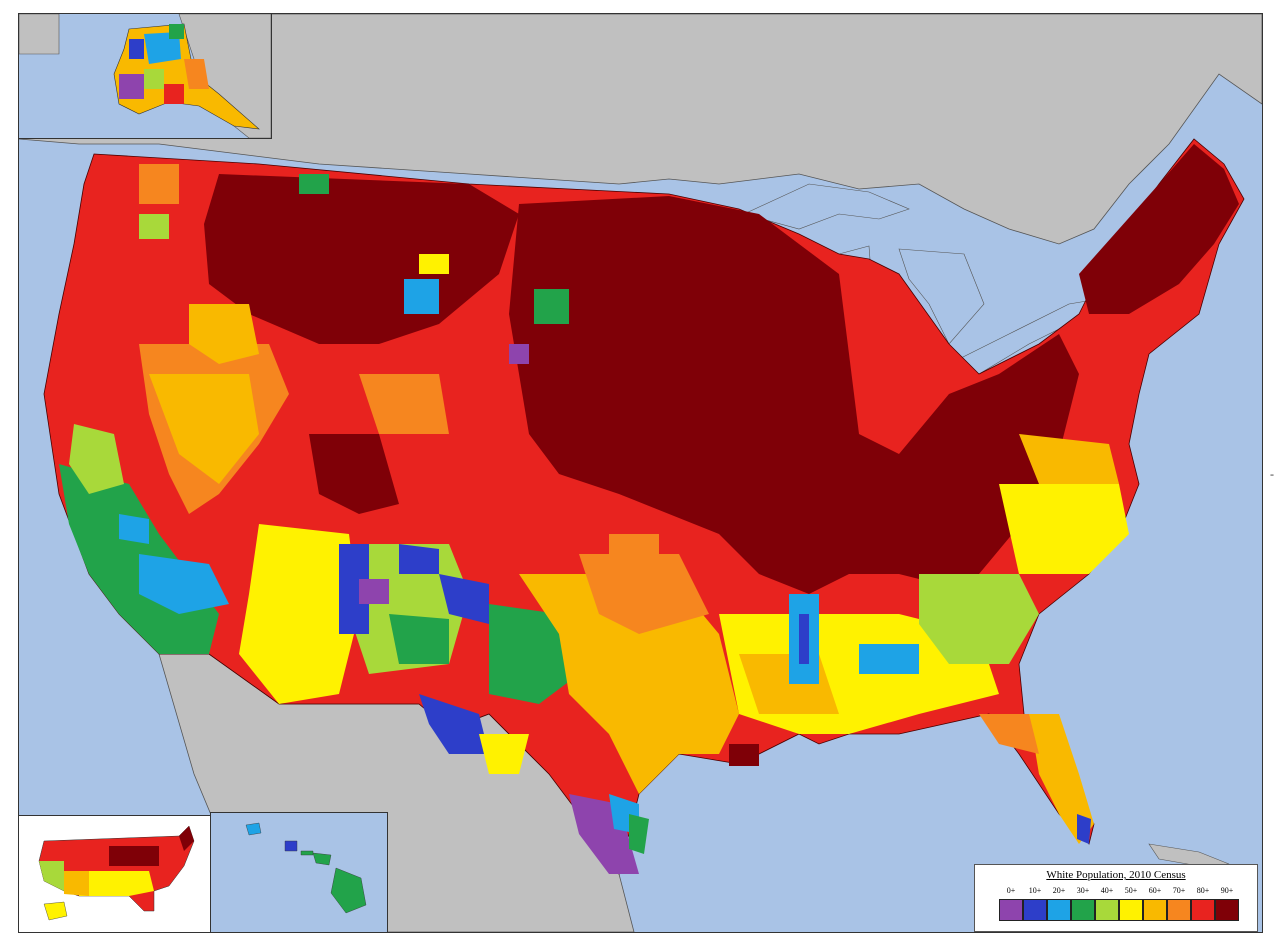 The width and height of the screenshot is (1280, 946). What do you see at coordinates (204, 429) in the screenshot?
I see `region-60-nevada` at bounding box center [204, 429].